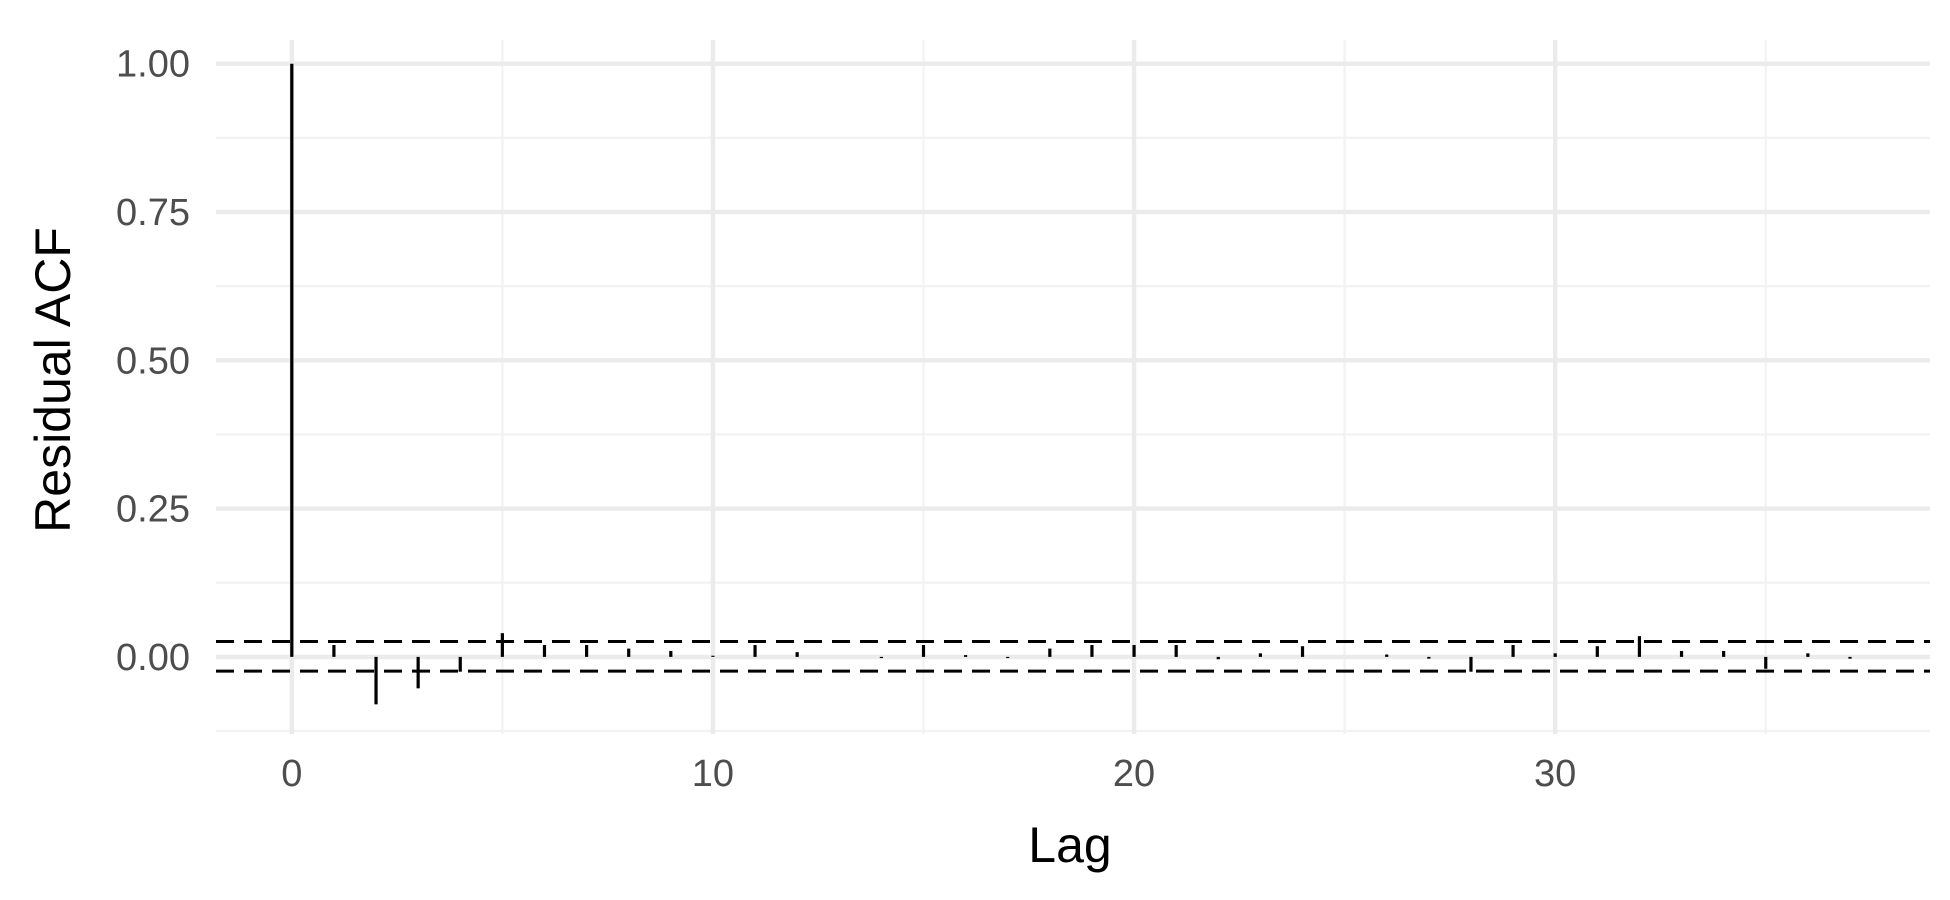  What do you see at coordinates (153, 213) in the screenshot?
I see `y-tick-label: 0.75` at bounding box center [153, 213].